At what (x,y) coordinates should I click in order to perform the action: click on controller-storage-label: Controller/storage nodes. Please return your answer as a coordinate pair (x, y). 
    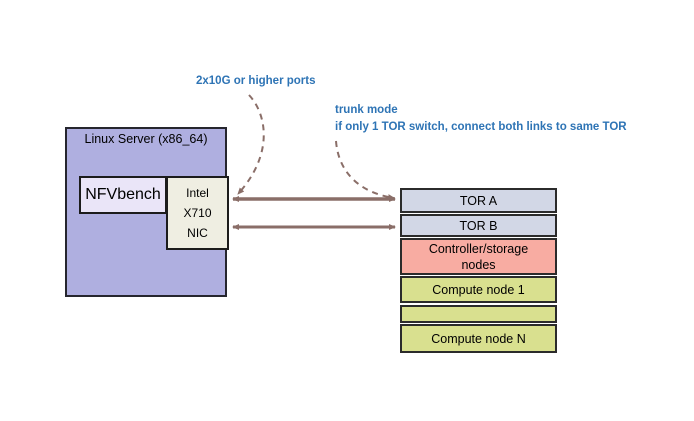
    Looking at the image, I should click on (478, 256).